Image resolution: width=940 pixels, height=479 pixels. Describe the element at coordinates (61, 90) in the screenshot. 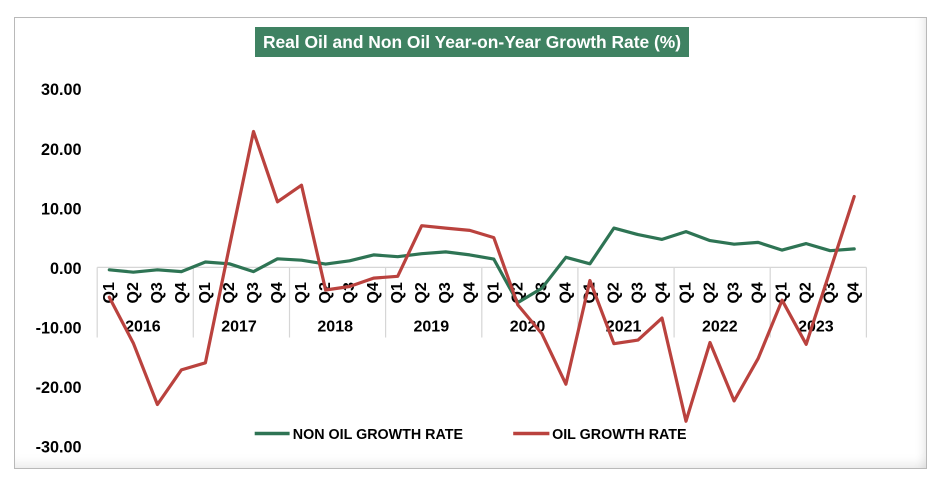

I see `svg-text: 30.00` at that location.